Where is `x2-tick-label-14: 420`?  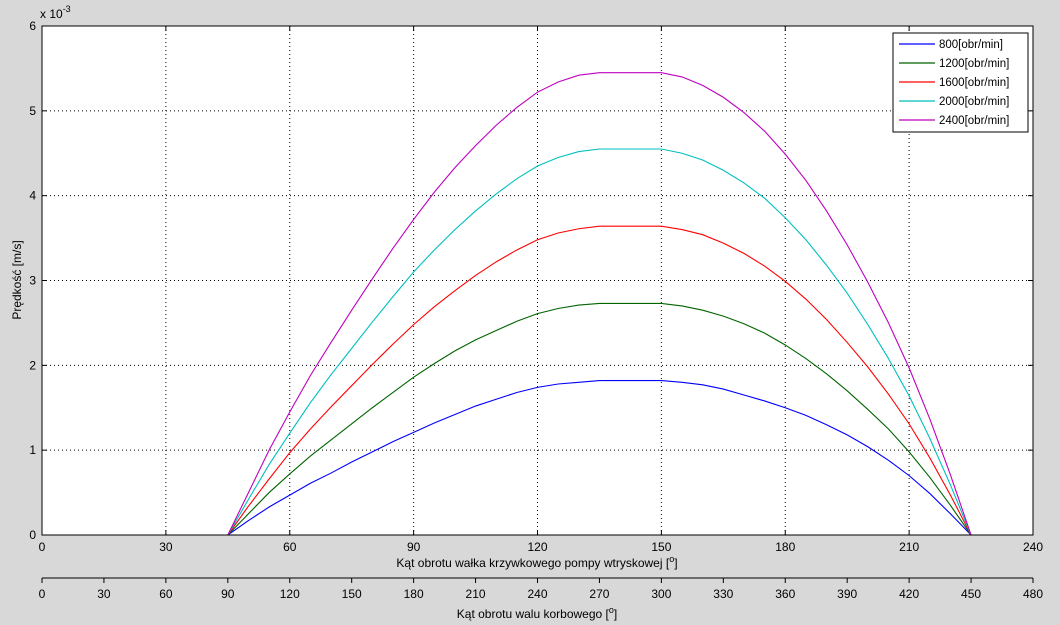
x2-tick-label-14: 420 is located at coordinates (909, 594).